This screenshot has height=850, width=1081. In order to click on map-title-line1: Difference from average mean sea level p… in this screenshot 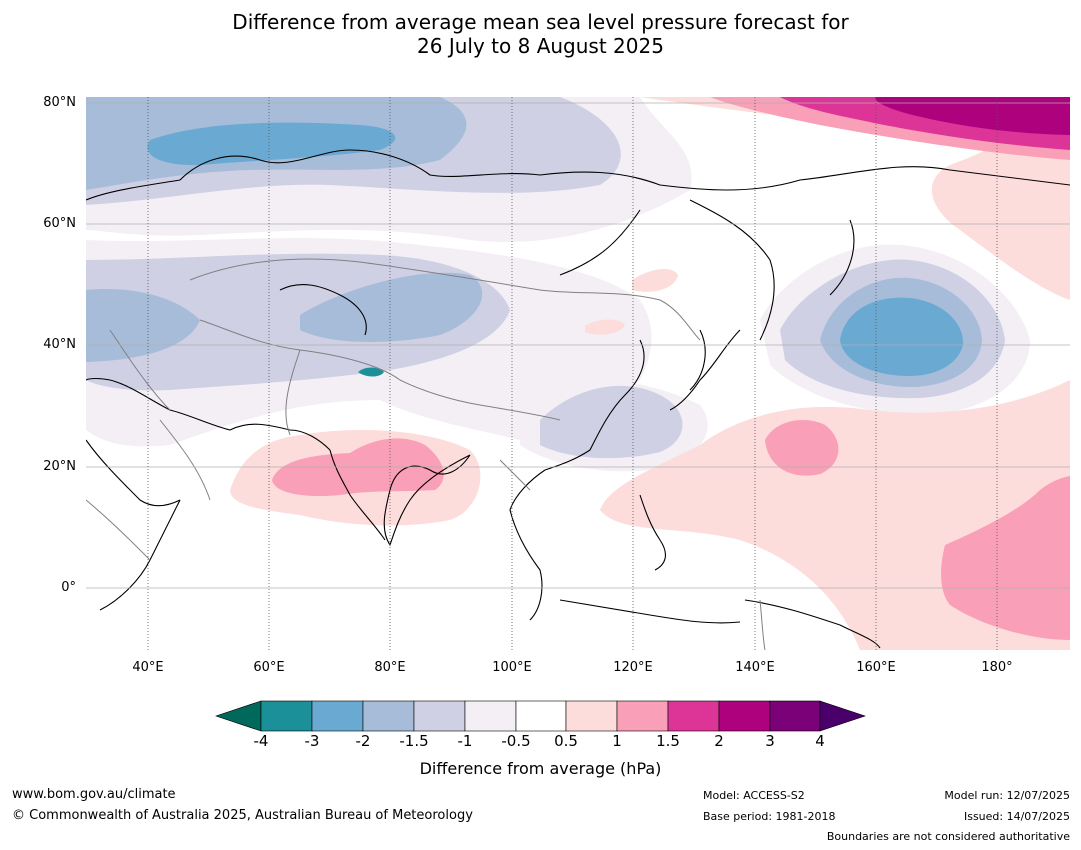, I will do `click(540, 22)`.